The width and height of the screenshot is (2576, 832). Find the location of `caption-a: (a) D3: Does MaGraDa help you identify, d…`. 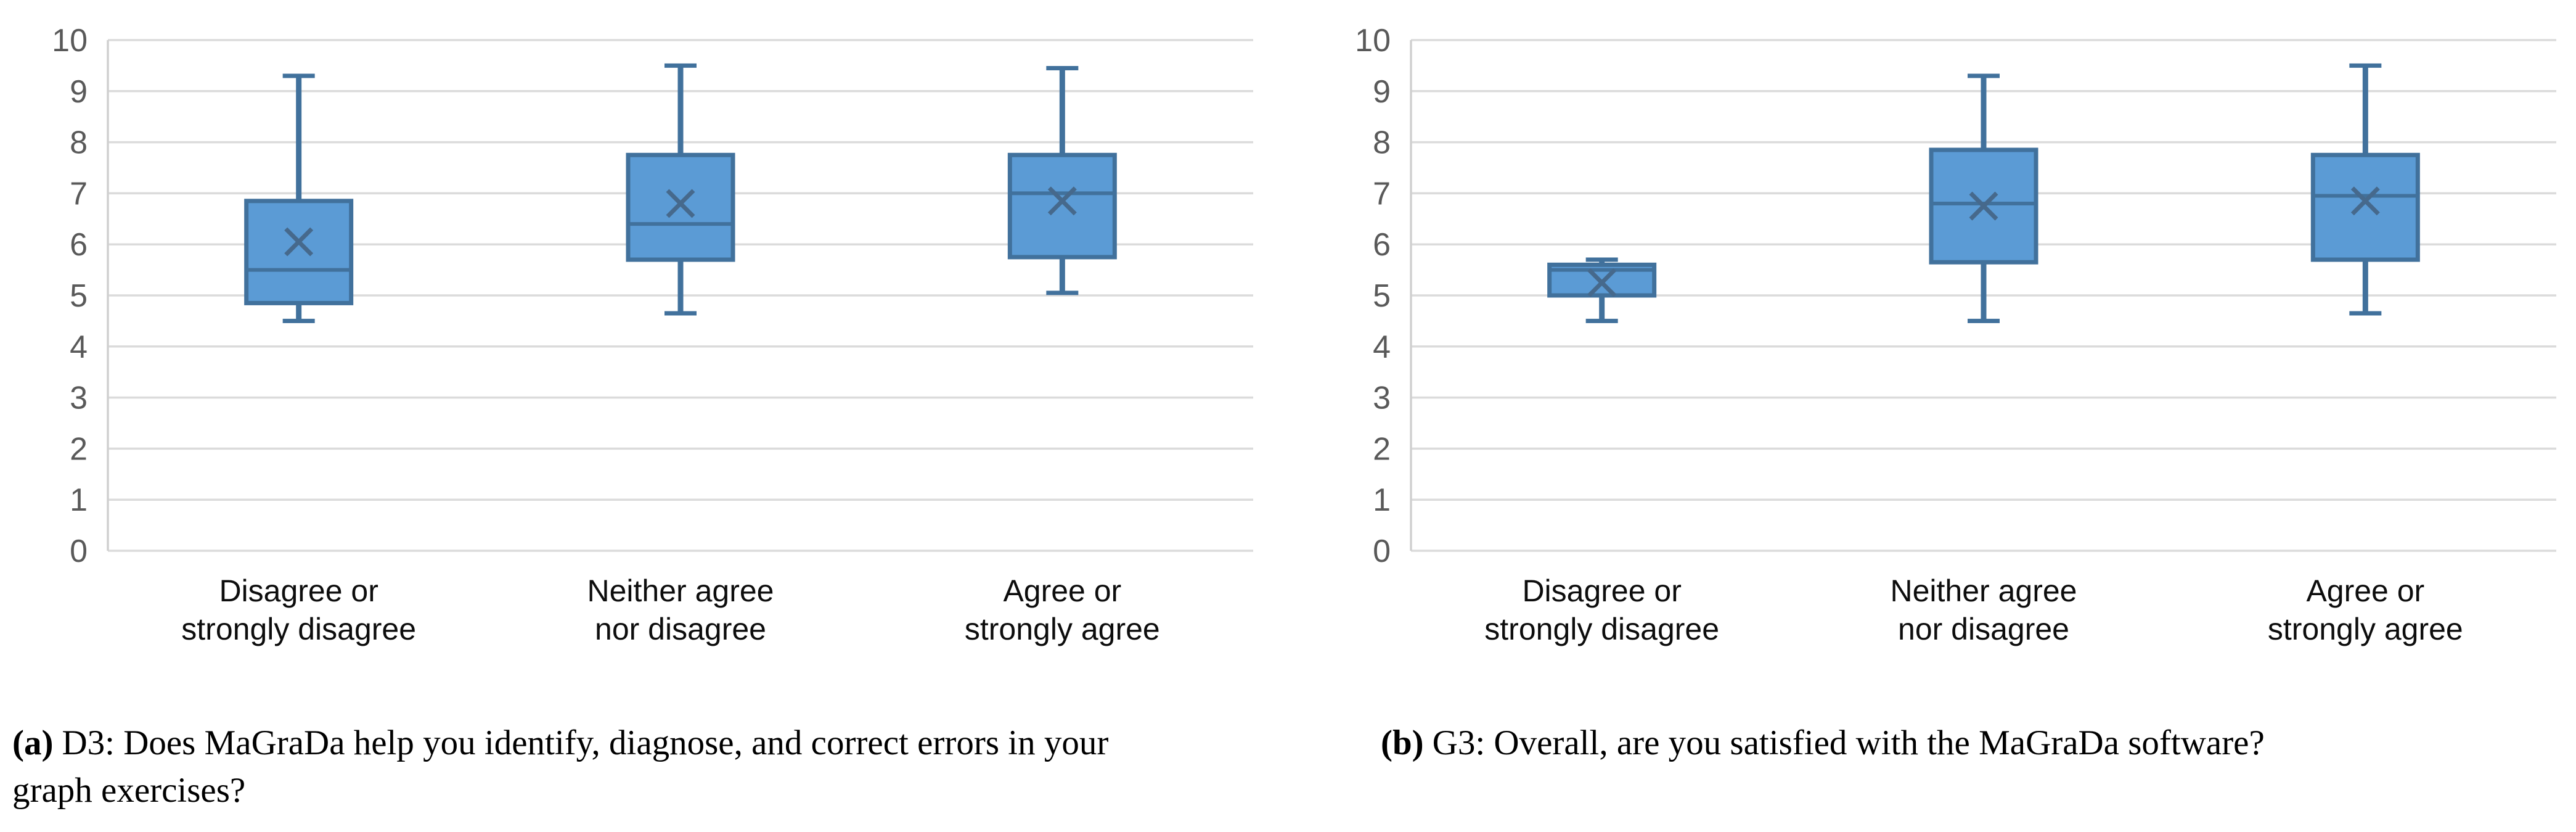

caption-a: (a) D3: Does MaGraDa help you identify, d… is located at coordinates (582, 767).